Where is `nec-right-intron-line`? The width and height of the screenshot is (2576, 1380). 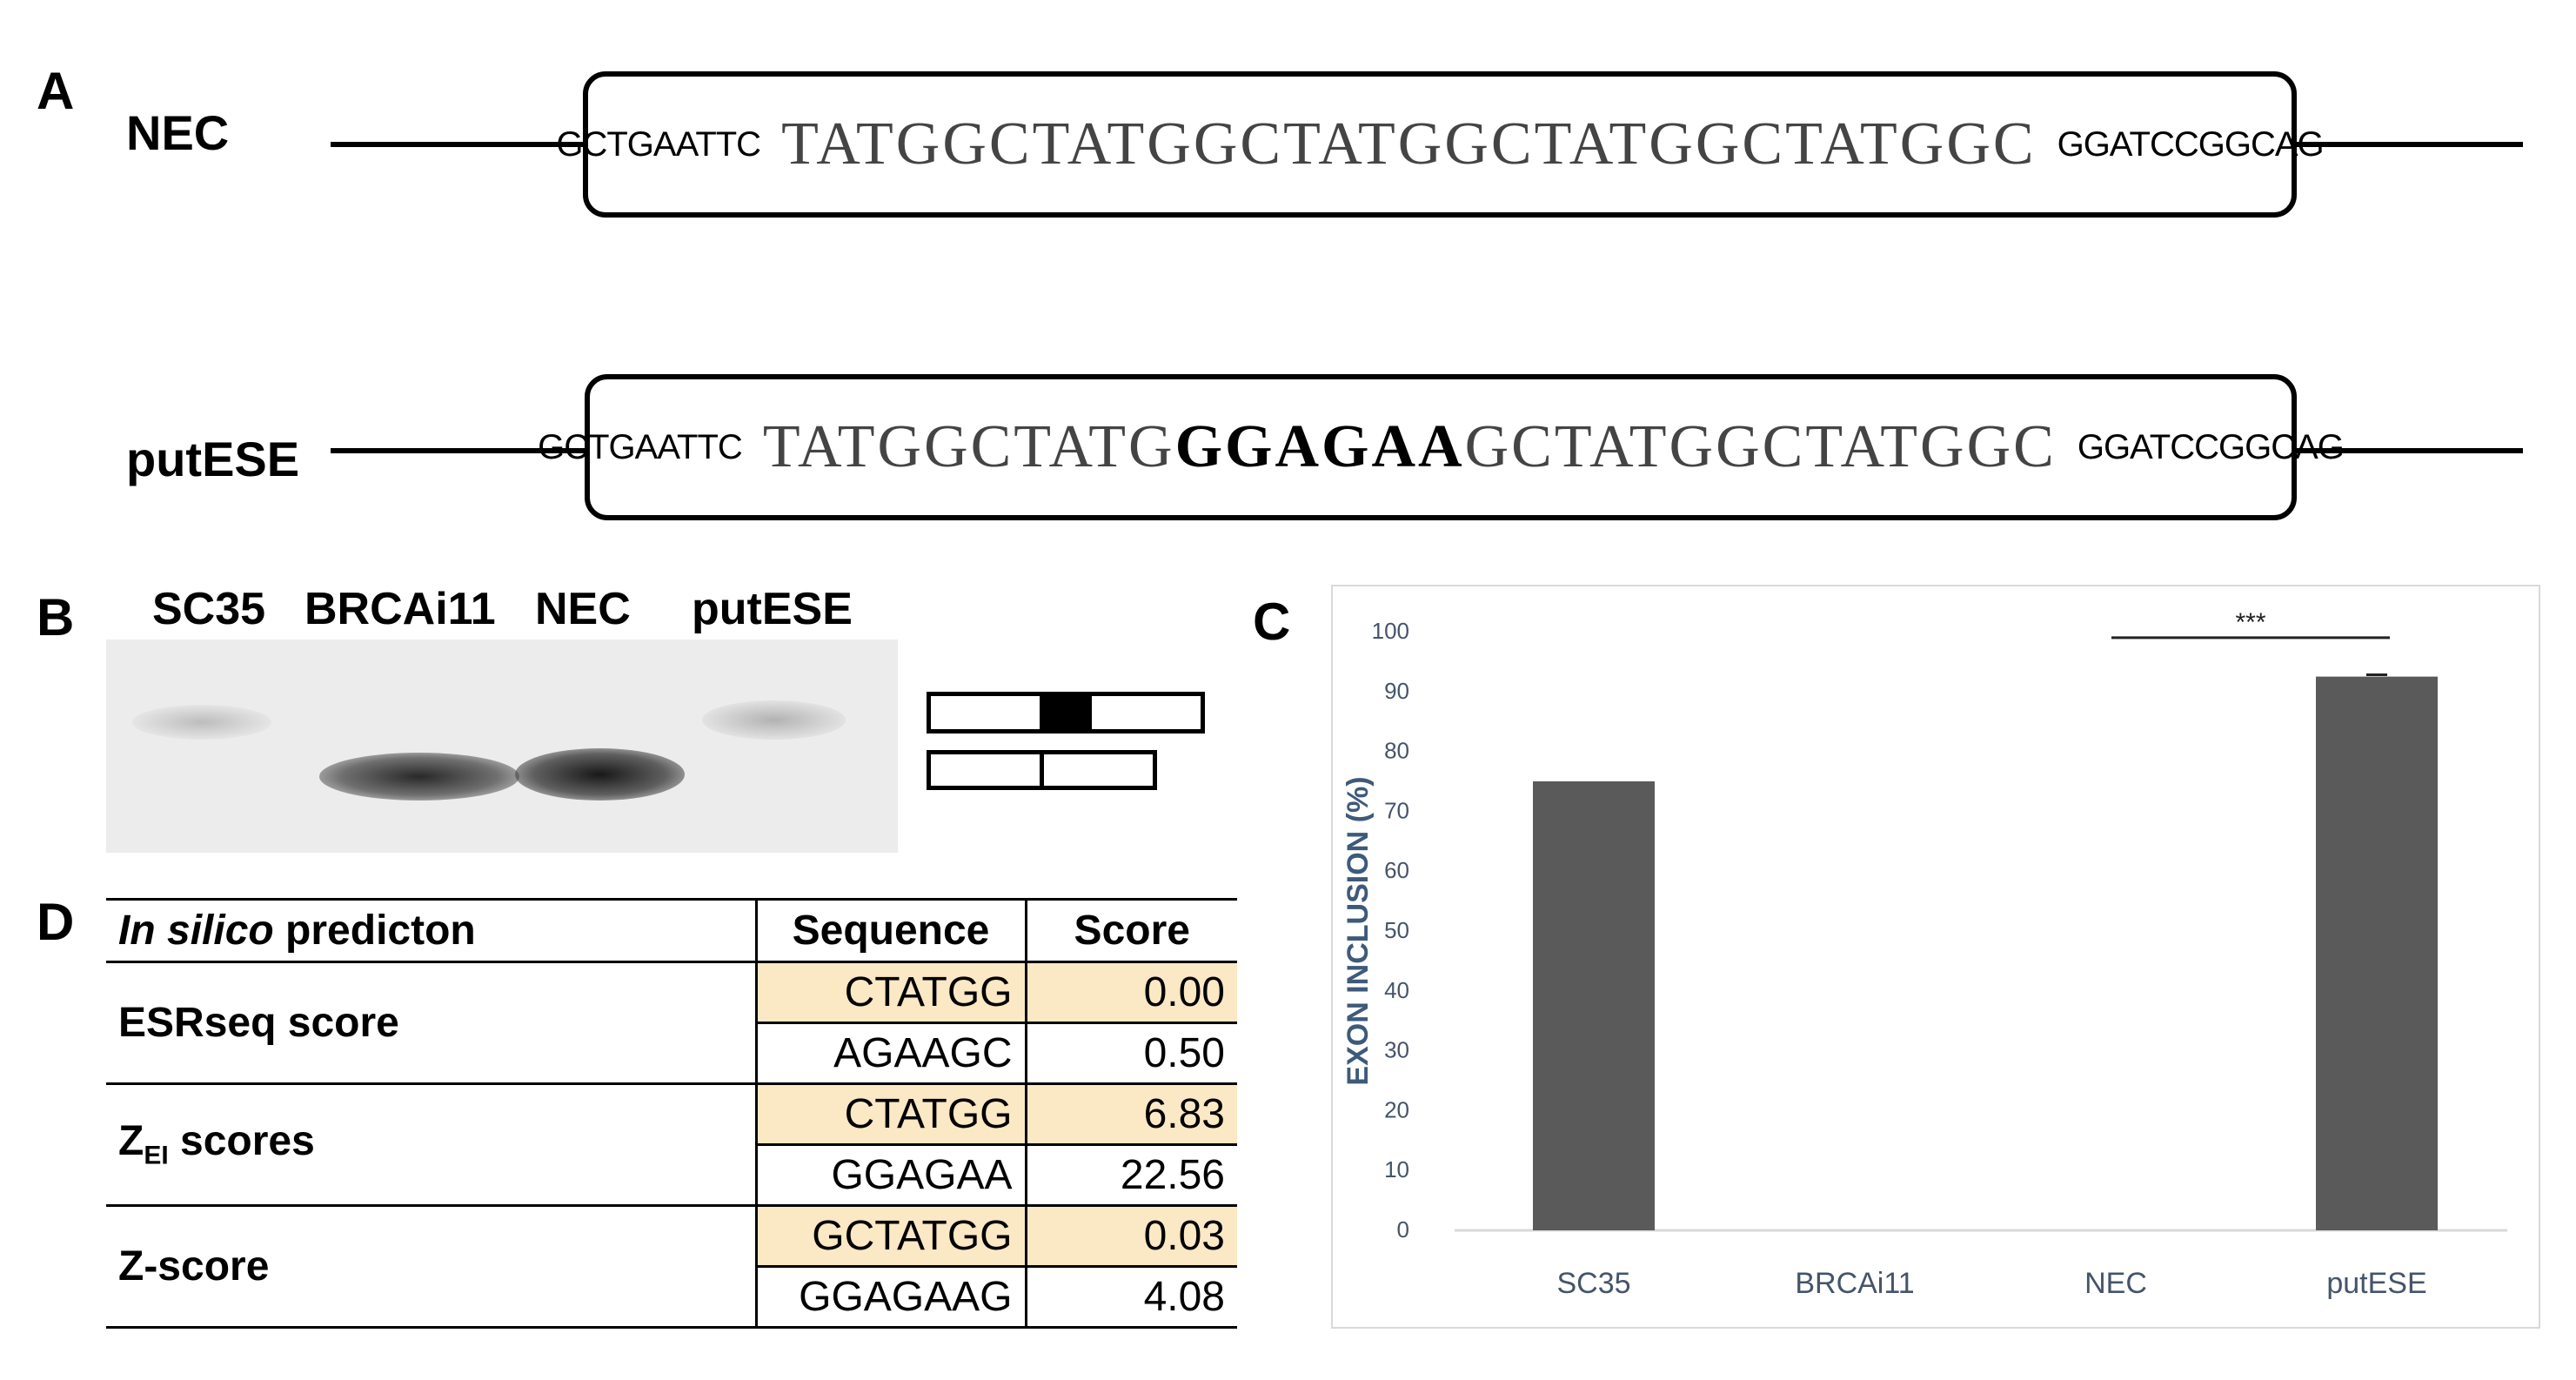
nec-right-intron-line is located at coordinates (2405, 144).